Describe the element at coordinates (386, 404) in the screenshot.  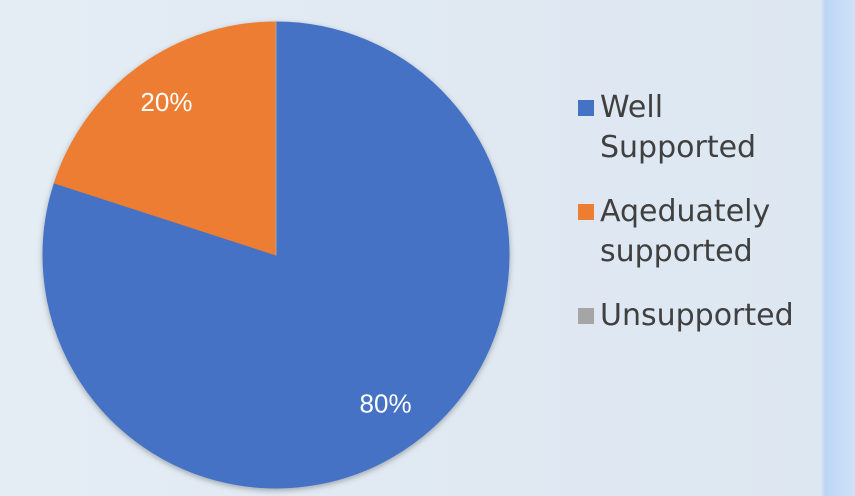
I see `data-label: 80%` at that location.